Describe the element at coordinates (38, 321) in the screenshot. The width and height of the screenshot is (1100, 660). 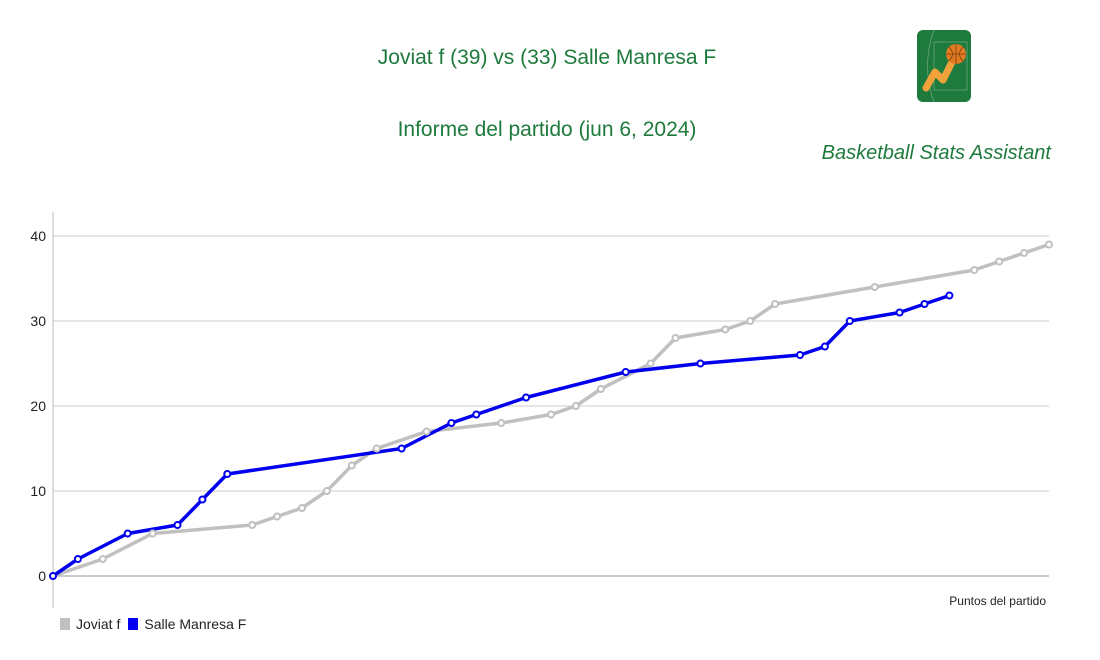
I see `y-tick-label: 30` at that location.